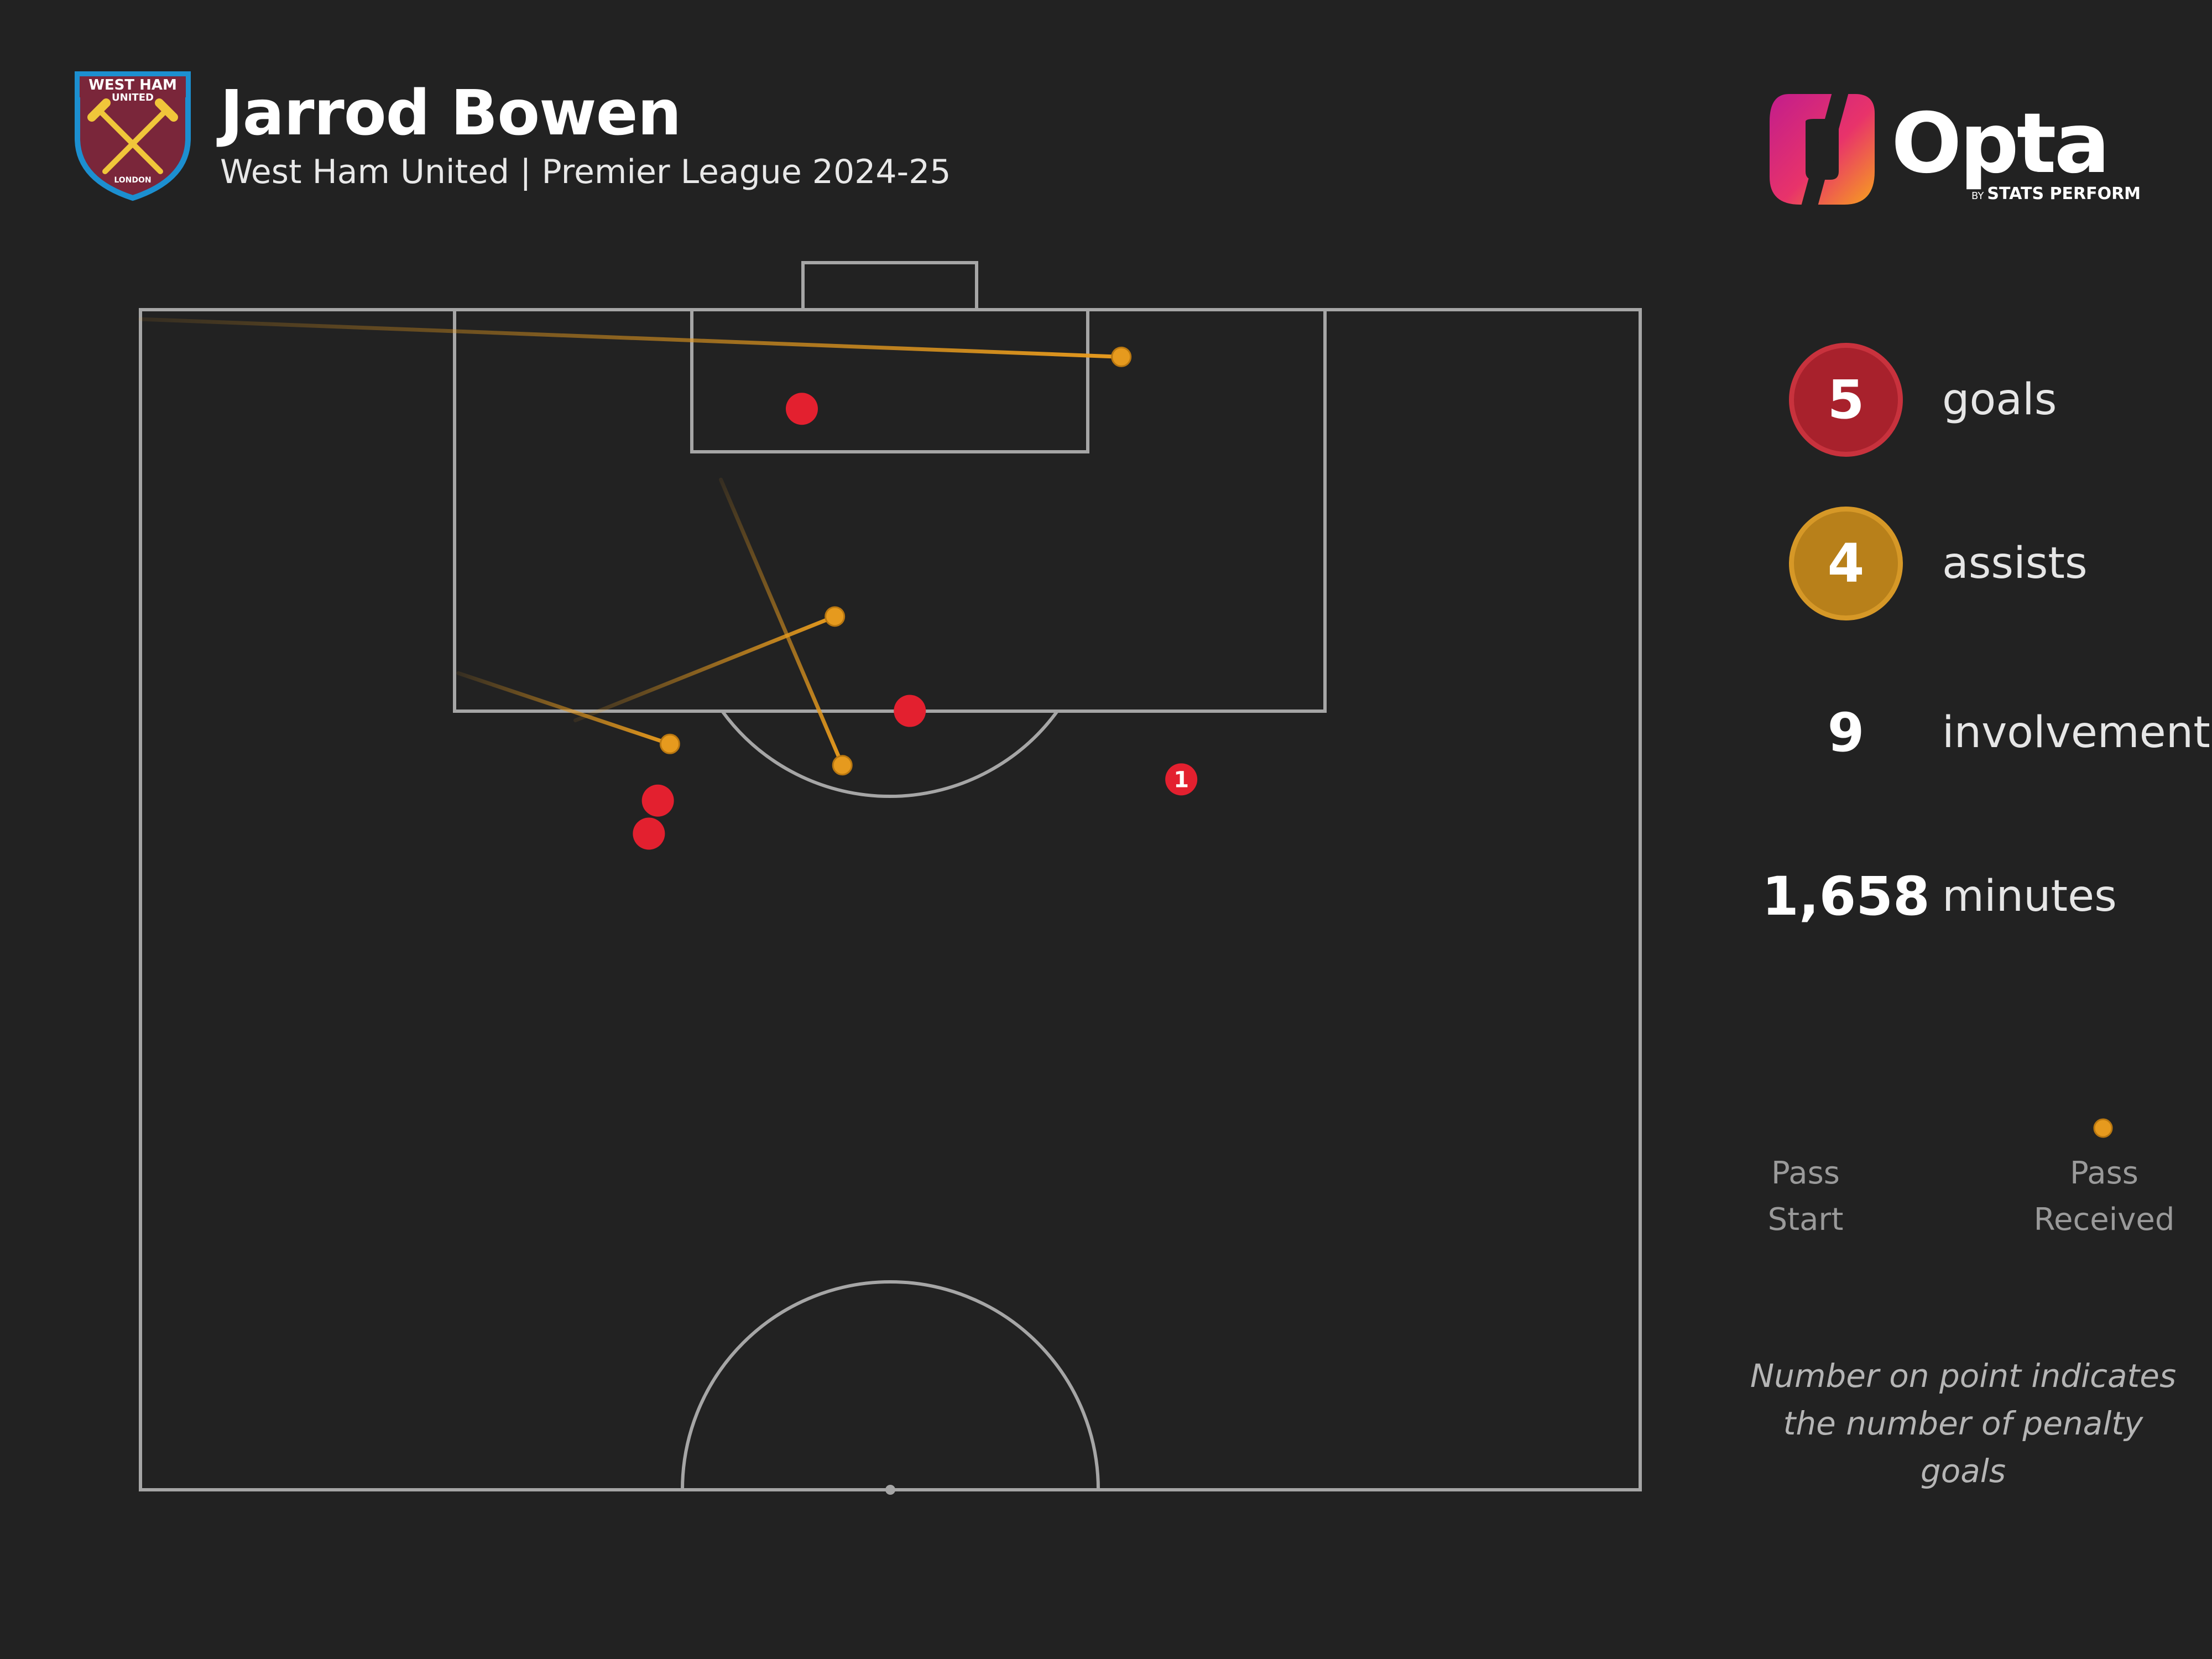 Image resolution: width=2212 pixels, height=1659 pixels. Describe the element at coordinates (890, 1490) in the screenshot. I see `centre-spot` at that location.